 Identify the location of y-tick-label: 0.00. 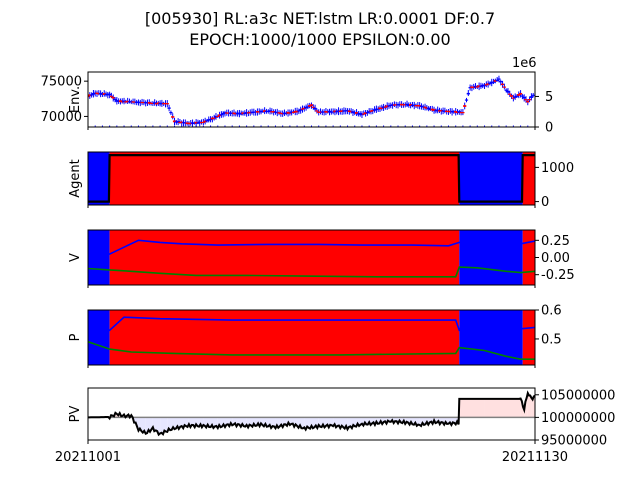
(555, 258).